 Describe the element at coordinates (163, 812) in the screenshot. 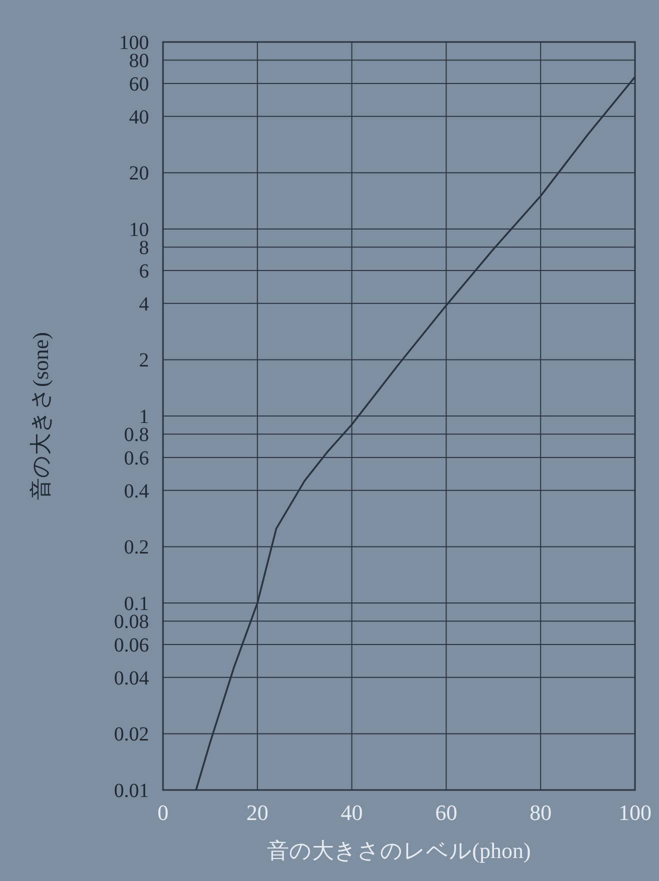

I see `x-tick-label: 0` at that location.